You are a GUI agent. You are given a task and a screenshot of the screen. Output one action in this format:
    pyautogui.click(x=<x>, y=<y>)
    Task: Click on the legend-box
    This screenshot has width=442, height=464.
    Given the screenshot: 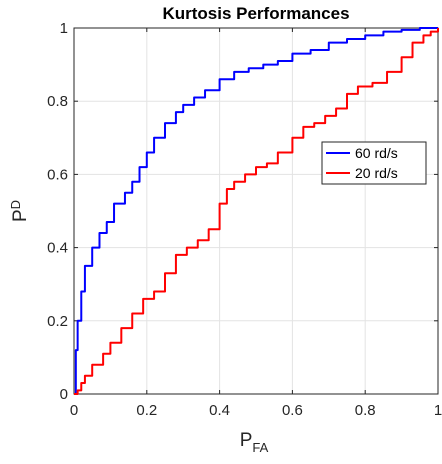 What is the action you would take?
    pyautogui.click(x=374, y=163)
    